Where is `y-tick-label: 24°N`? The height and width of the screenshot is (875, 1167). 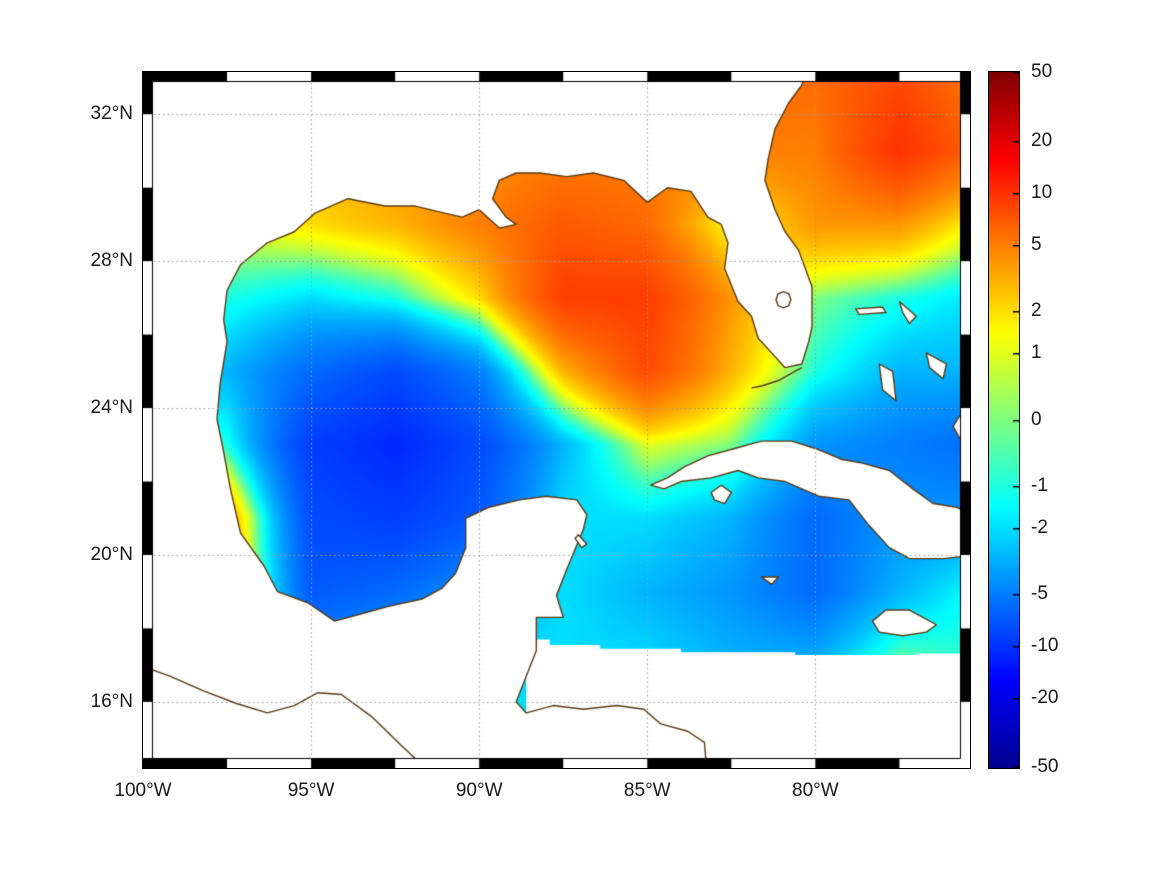 y-tick-label: 24°N is located at coordinates (111, 408).